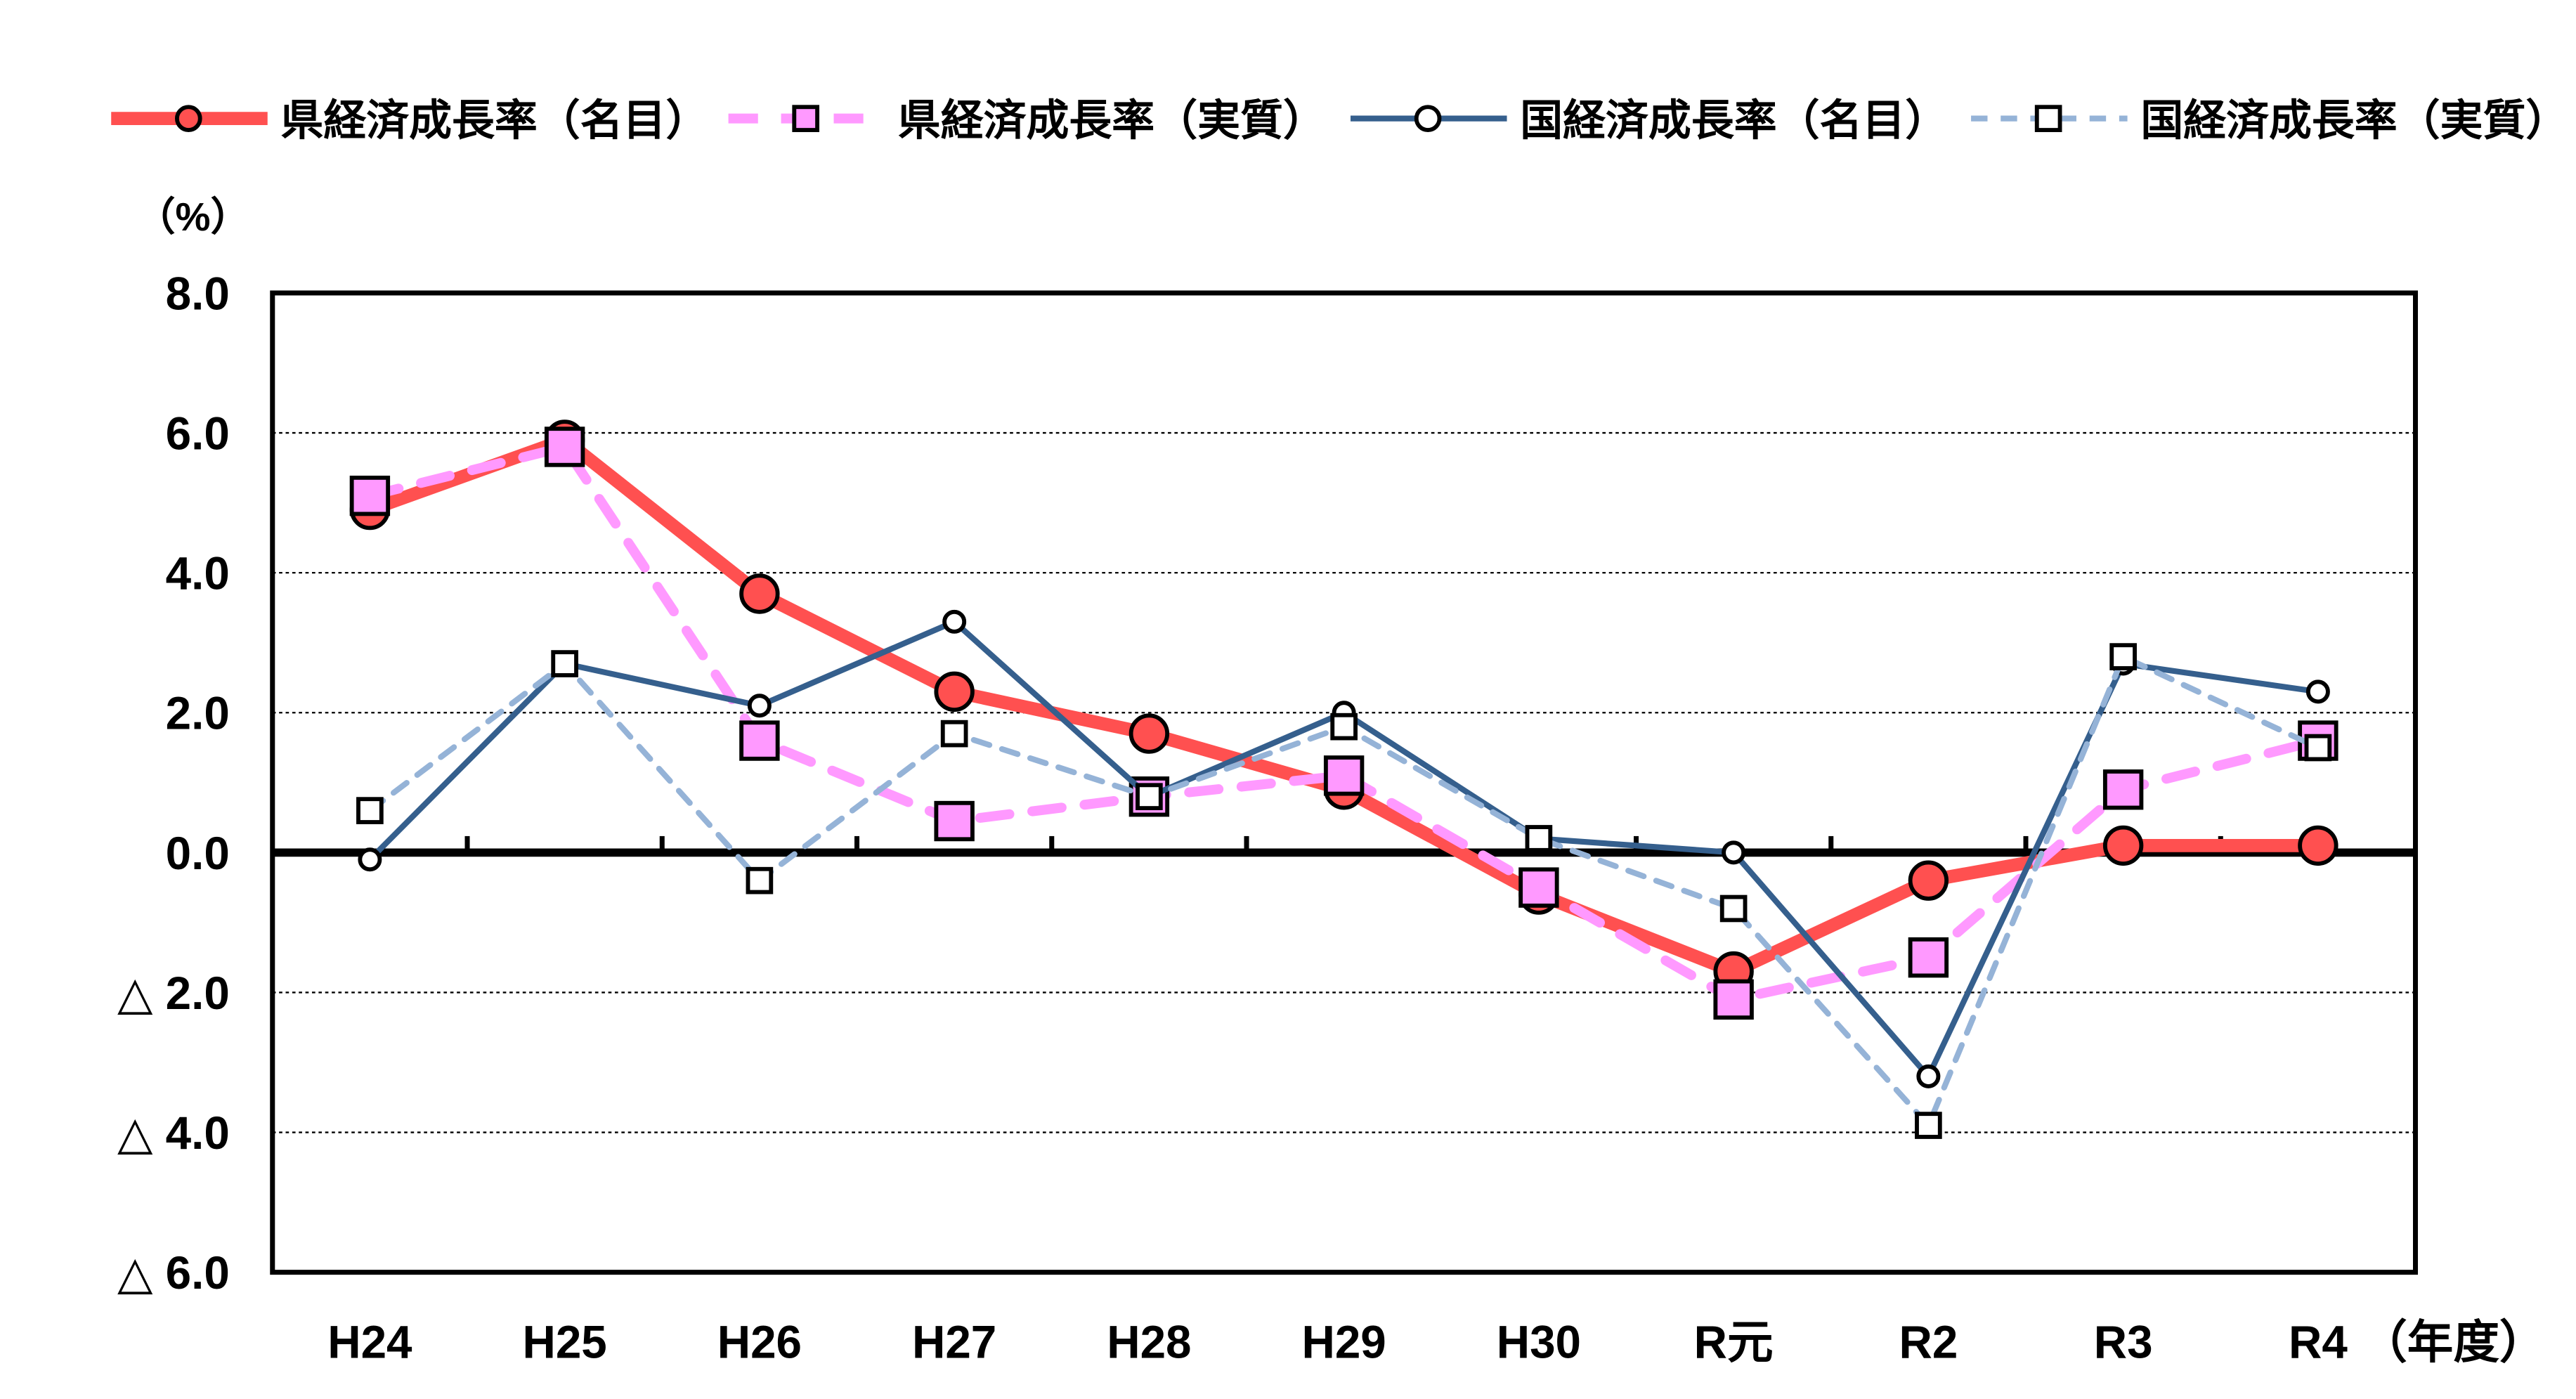 The height and width of the screenshot is (1399, 2576). What do you see at coordinates (494, 120) in the screenshot?
I see `legend-label: 県経済成長率（名目）` at bounding box center [494, 120].